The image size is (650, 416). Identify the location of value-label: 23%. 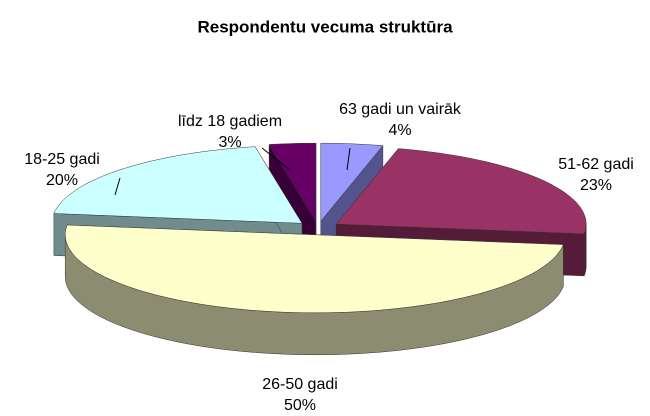
(596, 185).